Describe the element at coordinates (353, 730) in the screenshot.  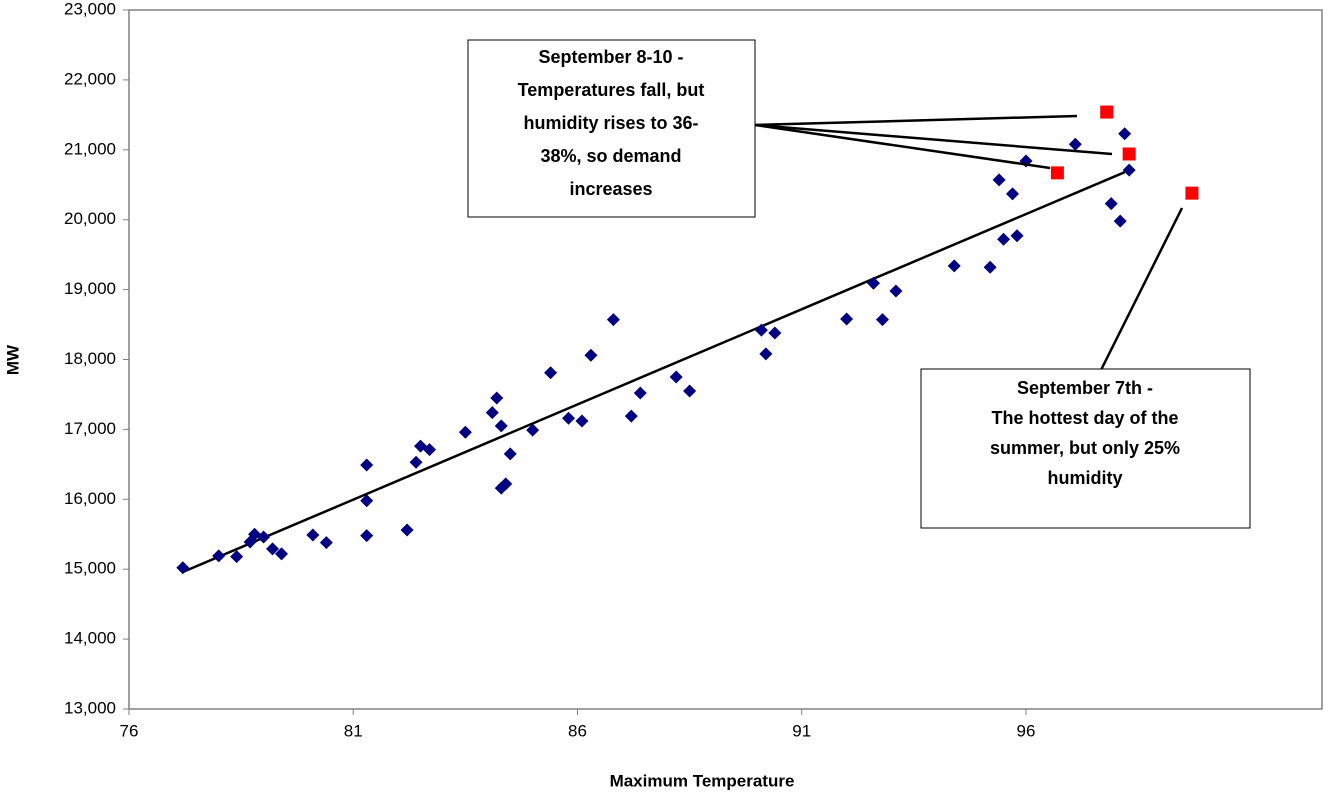
I see `x-tick-label: 81` at that location.